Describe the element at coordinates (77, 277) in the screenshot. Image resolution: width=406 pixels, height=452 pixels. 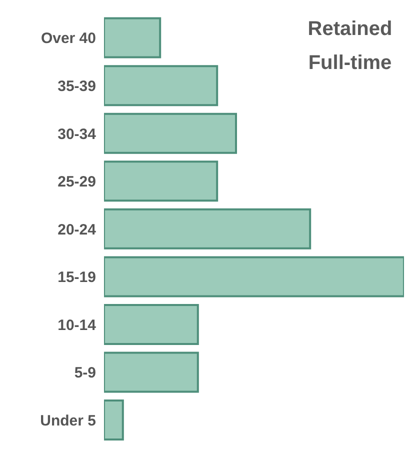
I see `y-tick-label: 15-19` at that location.